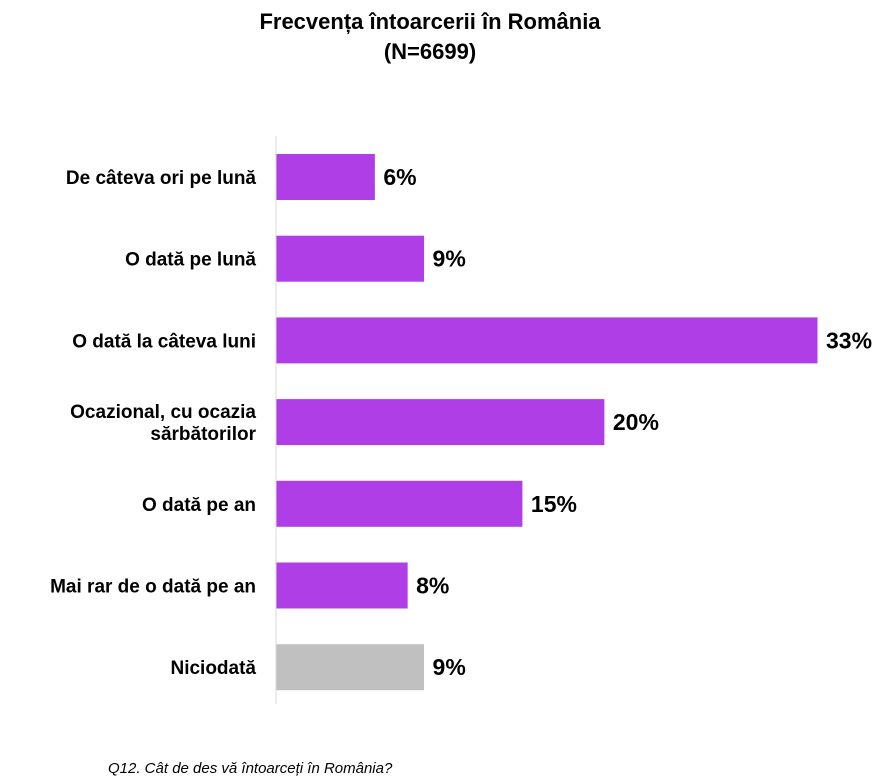 The image size is (884, 783). I want to click on value-label: 20%, so click(636, 422).